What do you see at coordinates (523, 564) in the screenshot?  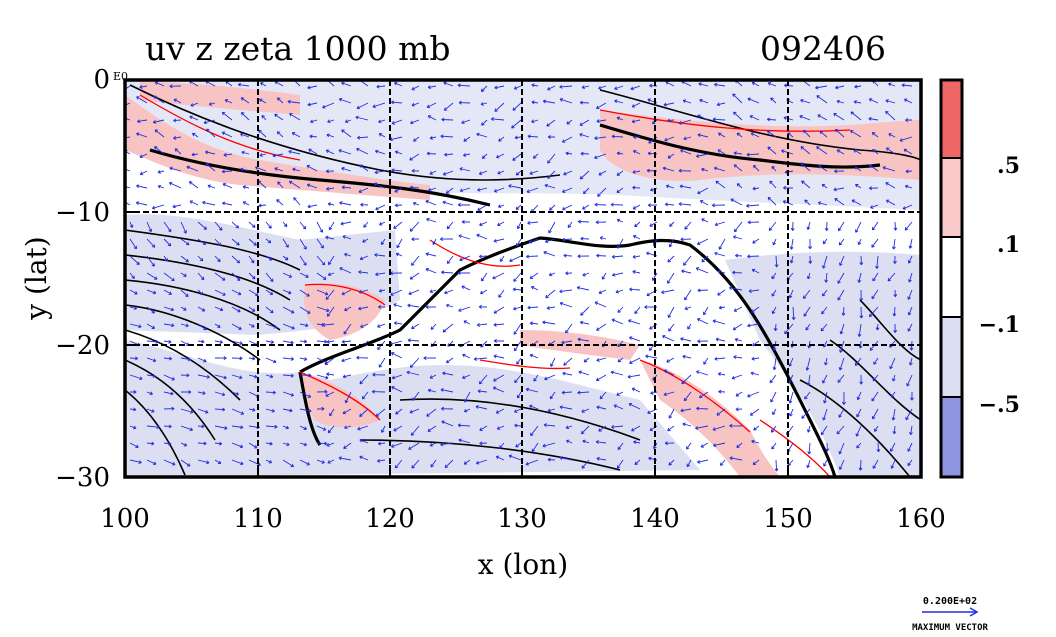 I see `x-axis-label: x (lon)` at bounding box center [523, 564].